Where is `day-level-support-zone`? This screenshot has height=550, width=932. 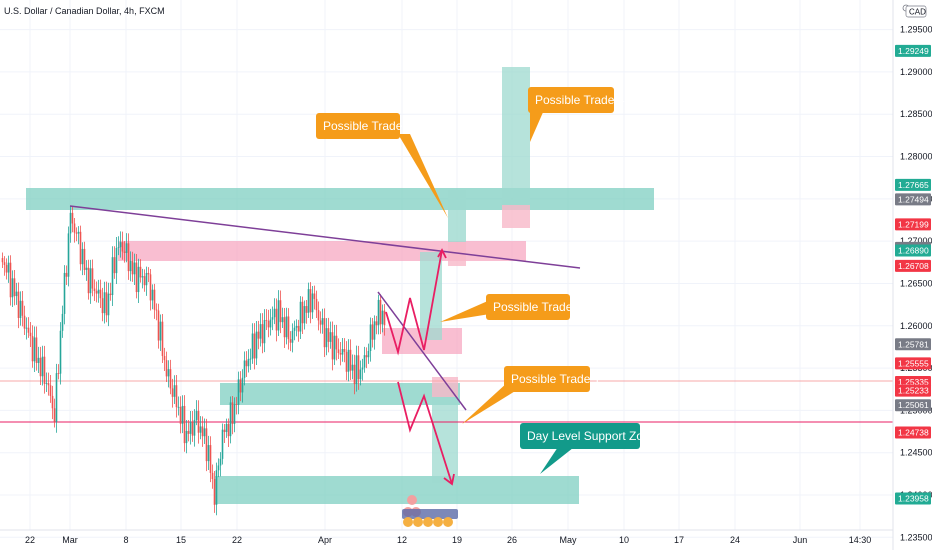 day-level-support-zone is located at coordinates (397, 490).